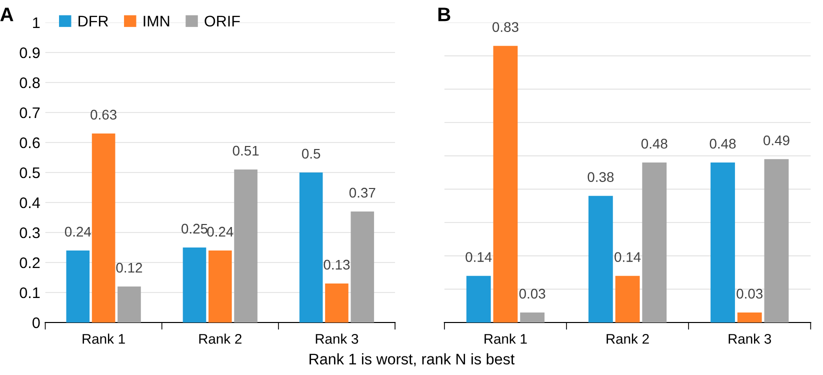 Image resolution: width=823 pixels, height=375 pixels. Describe the element at coordinates (777, 140) in the screenshot. I see `data-label: 0.49` at that location.